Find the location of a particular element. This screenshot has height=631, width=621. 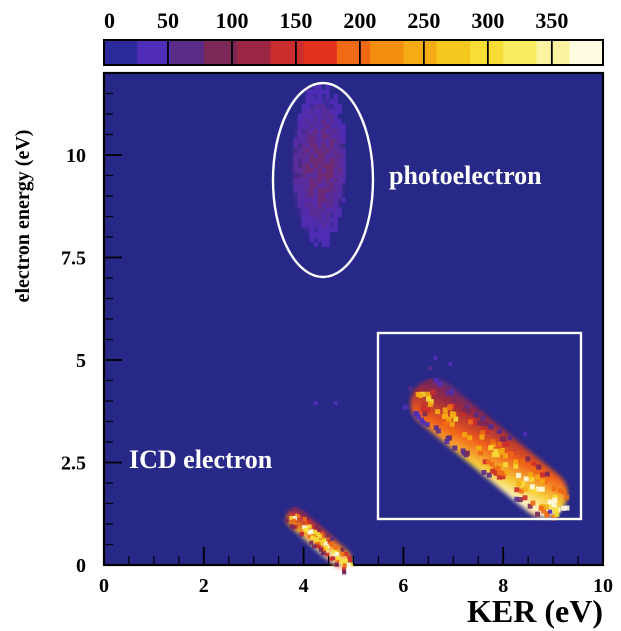

y-axis-tick-label: 7.5 is located at coordinates (73, 259).